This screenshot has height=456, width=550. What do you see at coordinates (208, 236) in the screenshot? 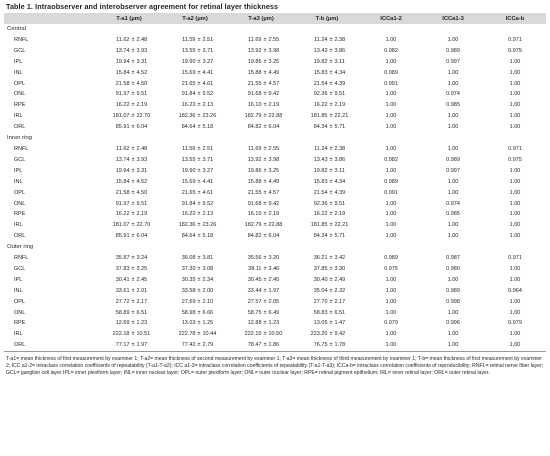
I see `sd-value: 5.18` at bounding box center [208, 236].